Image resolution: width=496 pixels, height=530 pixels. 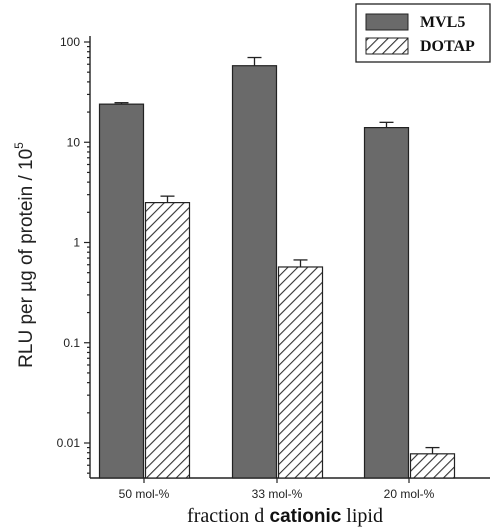 What do you see at coordinates (76, 243) in the screenshot?
I see `y-tick-label: 1` at bounding box center [76, 243].